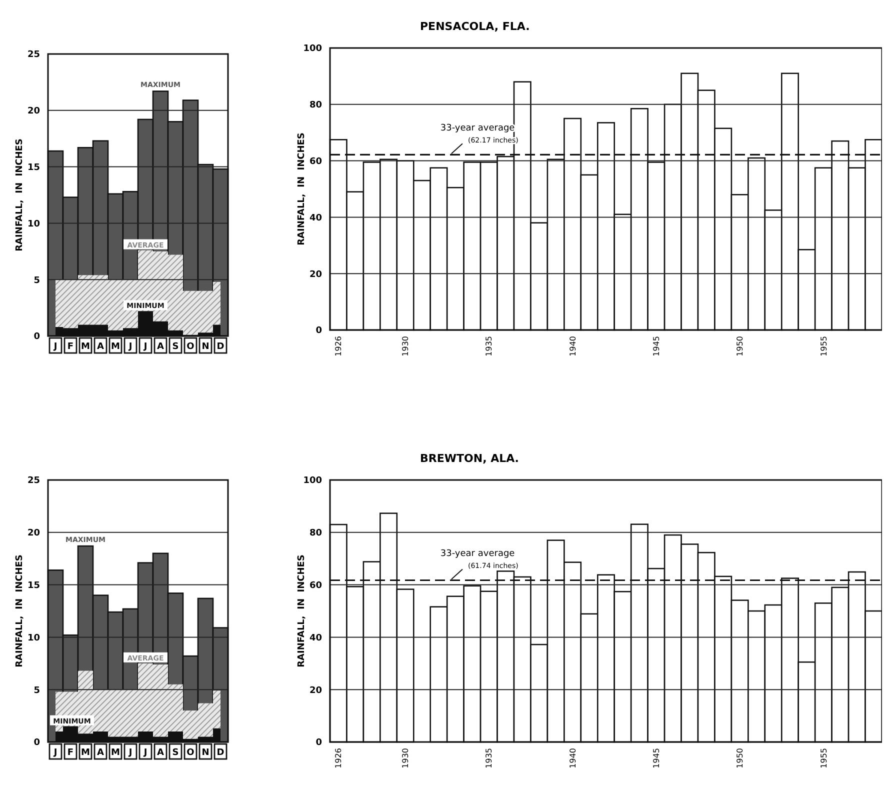  Describe the element at coordinates (478, 554) in the screenshot. I see `ref-line-label: 33-year average` at that location.